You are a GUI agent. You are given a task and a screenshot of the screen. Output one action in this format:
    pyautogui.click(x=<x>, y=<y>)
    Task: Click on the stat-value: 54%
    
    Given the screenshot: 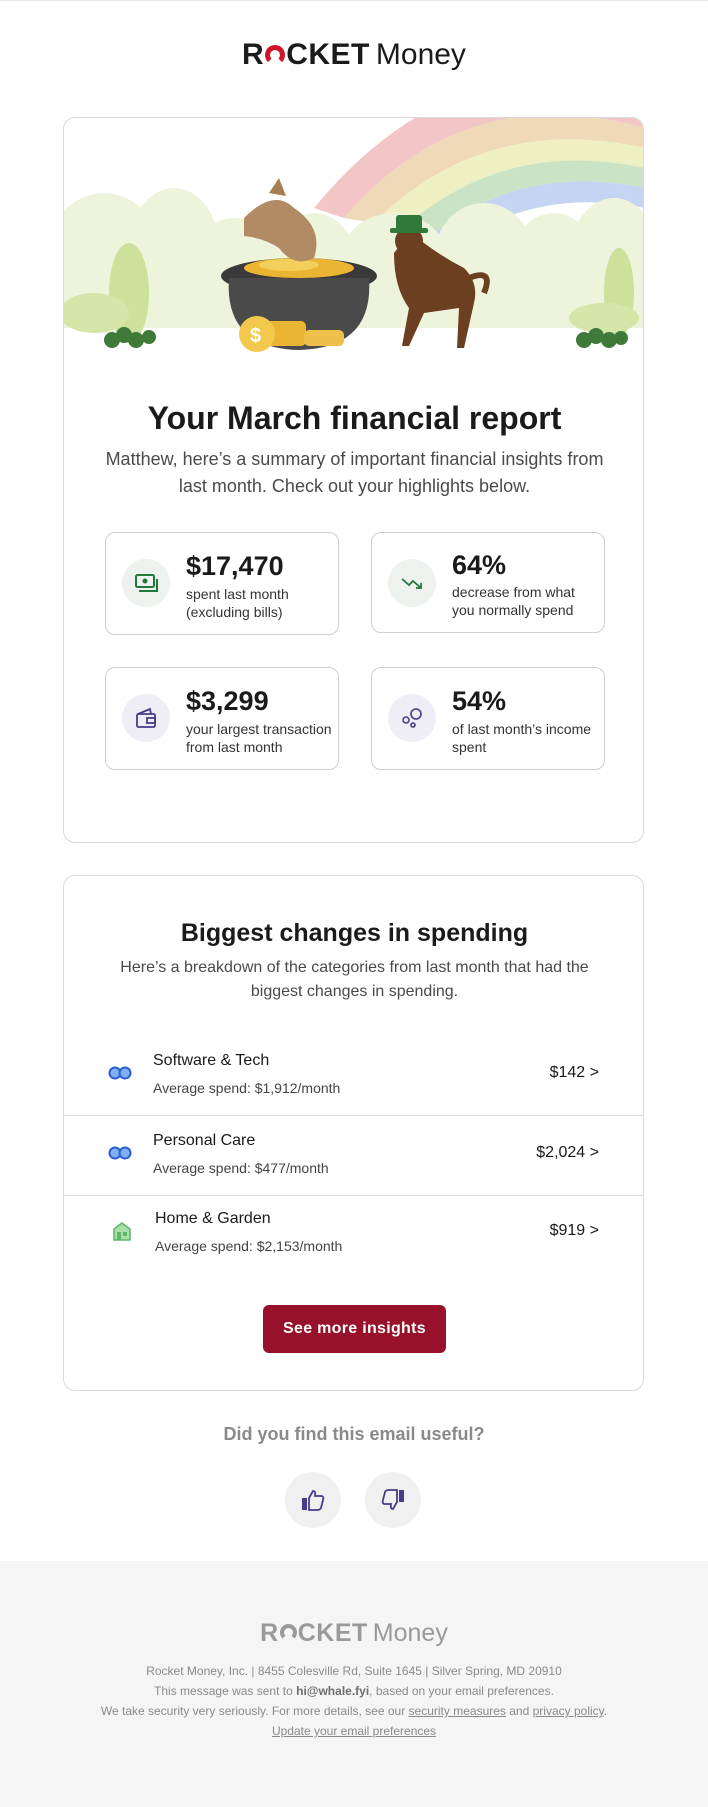 What is the action you would take?
    pyautogui.click(x=479, y=701)
    